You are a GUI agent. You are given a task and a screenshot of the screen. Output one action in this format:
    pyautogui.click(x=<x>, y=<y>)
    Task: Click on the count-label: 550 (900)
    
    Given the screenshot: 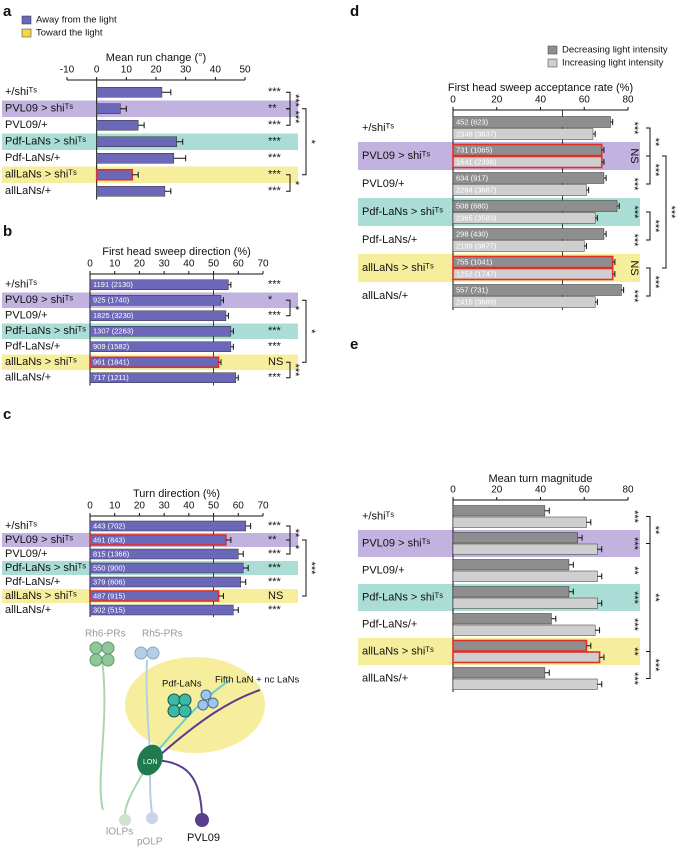 What is the action you would take?
    pyautogui.click(x=109, y=567)
    